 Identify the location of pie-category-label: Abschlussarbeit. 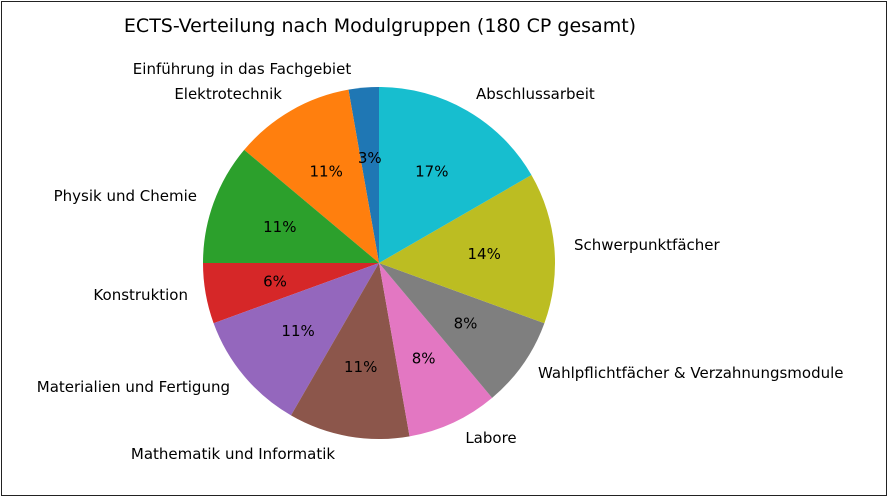
(535, 94).